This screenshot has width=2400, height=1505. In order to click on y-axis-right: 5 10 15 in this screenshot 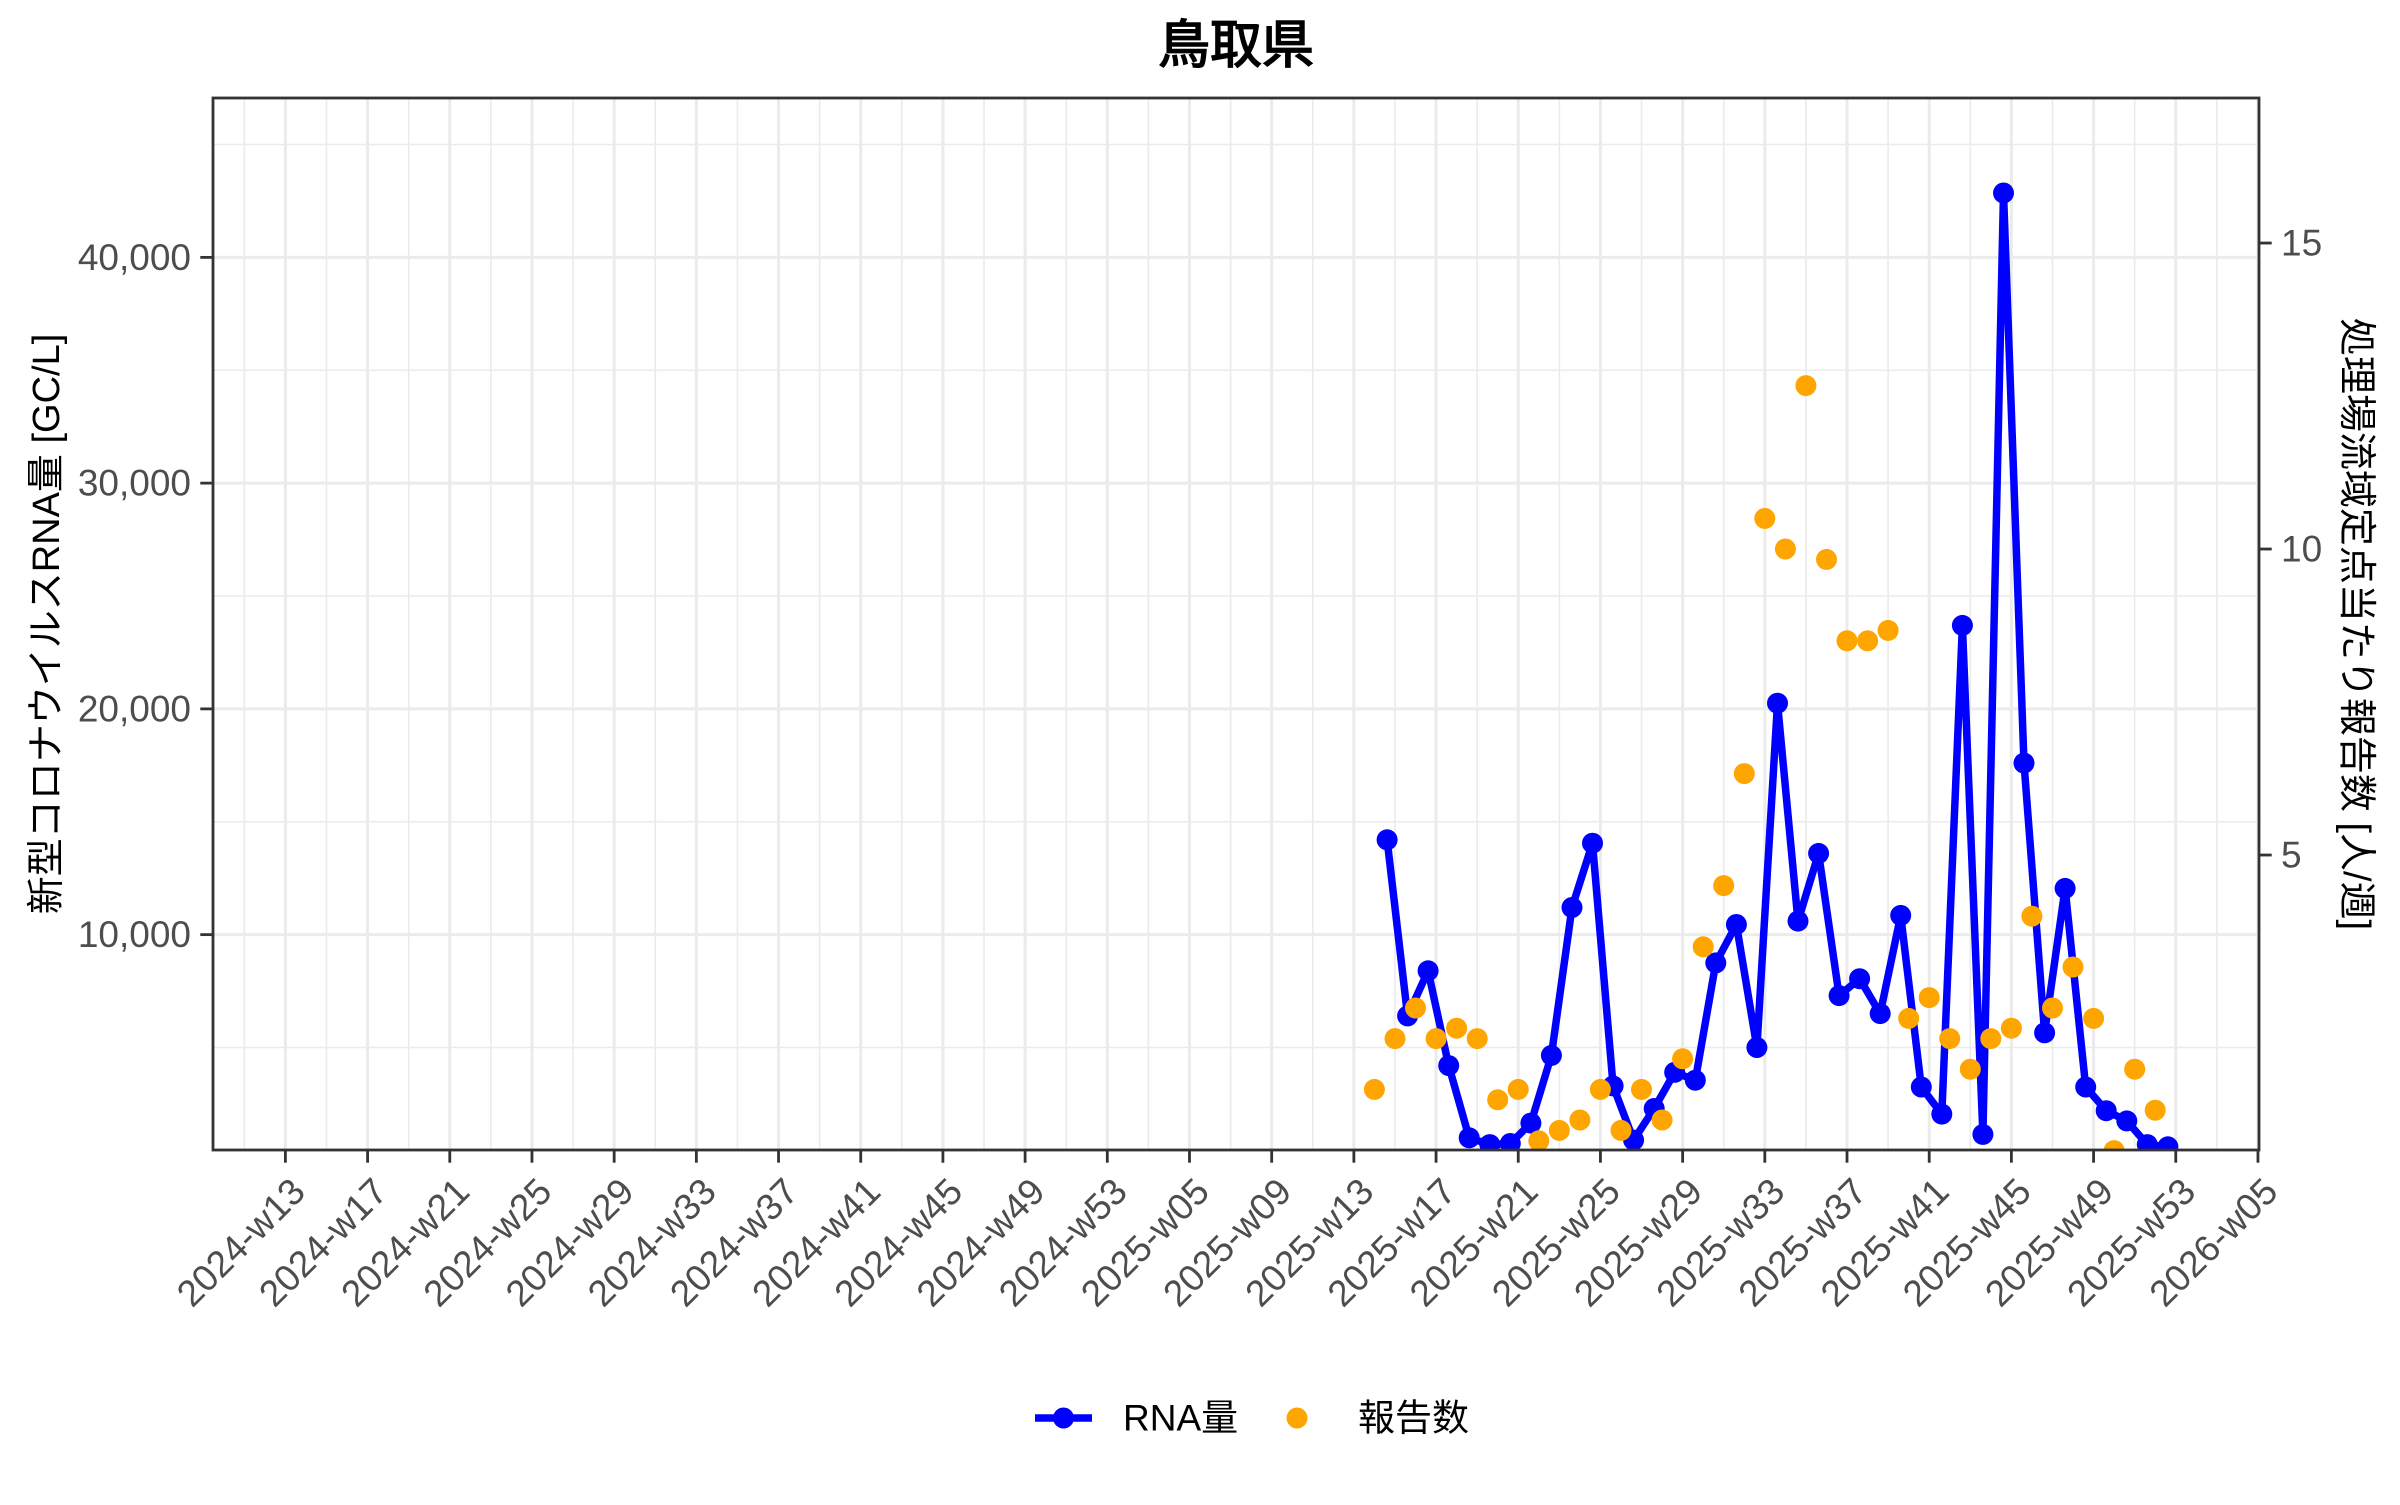, I will do `click(2290, 549)`.